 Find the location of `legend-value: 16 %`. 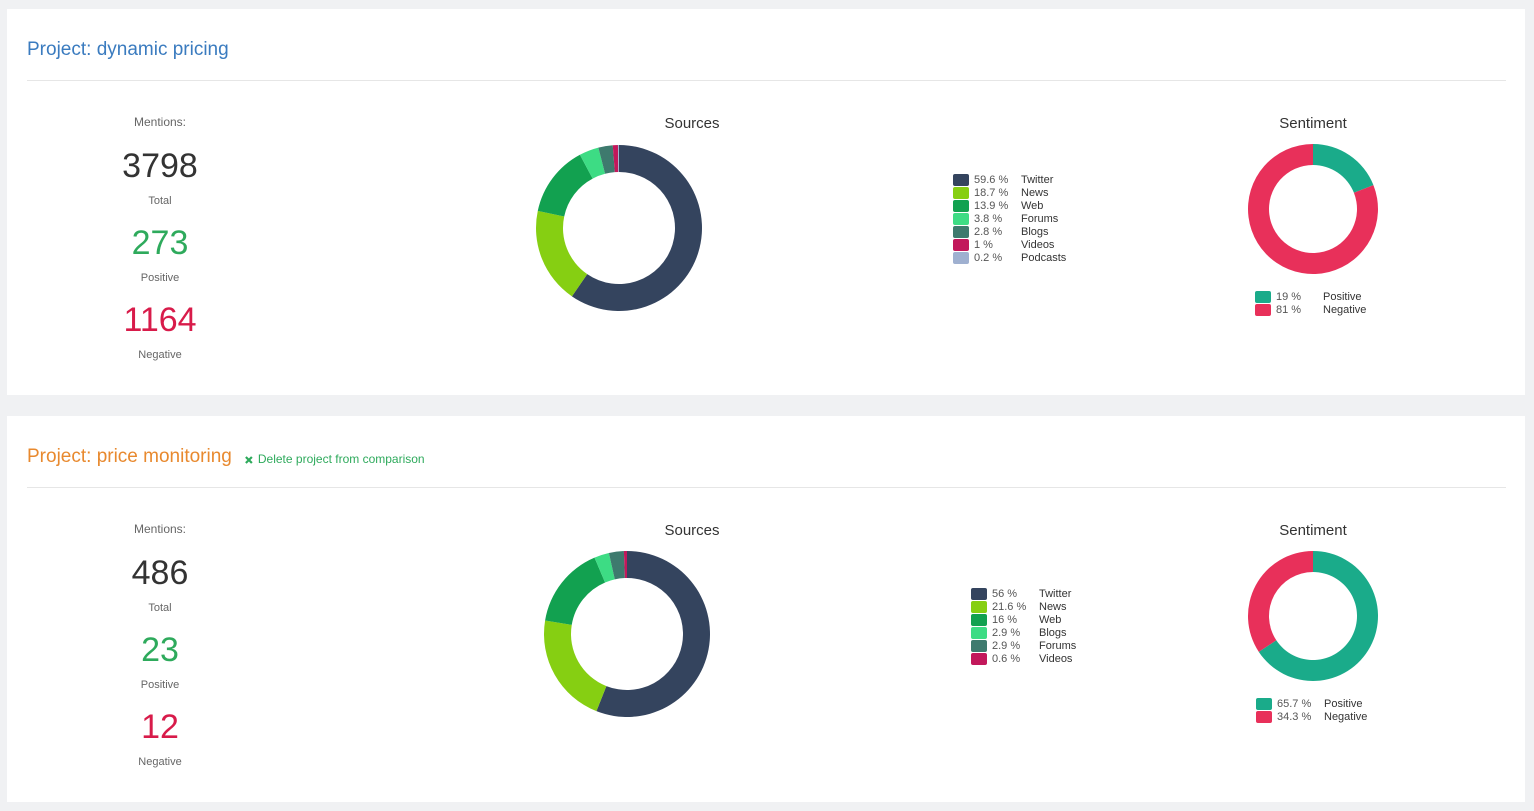

legend-value: 16 % is located at coordinates (1004, 620).